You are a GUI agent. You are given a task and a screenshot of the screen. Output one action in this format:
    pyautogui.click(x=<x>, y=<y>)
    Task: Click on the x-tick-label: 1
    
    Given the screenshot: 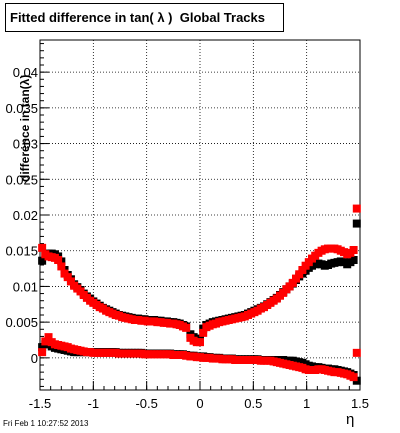 What is the action you would take?
    pyautogui.click(x=306, y=403)
    